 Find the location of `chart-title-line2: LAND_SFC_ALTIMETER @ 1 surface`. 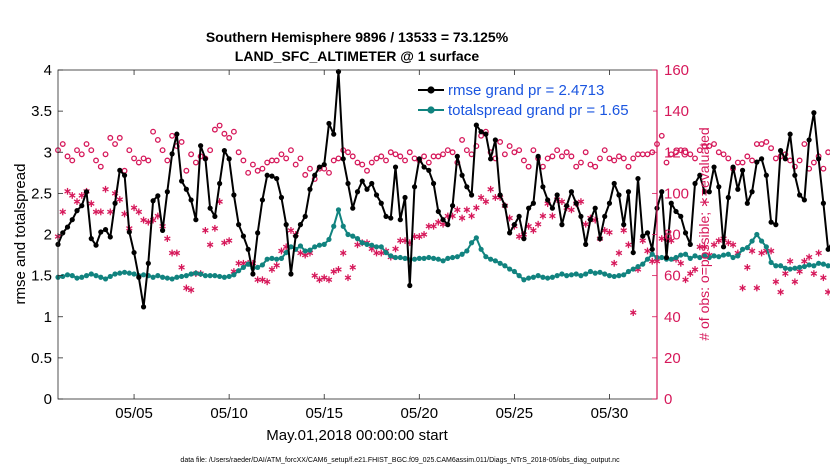

chart-title-line2: LAND_SFC_ALTIMETER @ 1 surface is located at coordinates (357, 56).